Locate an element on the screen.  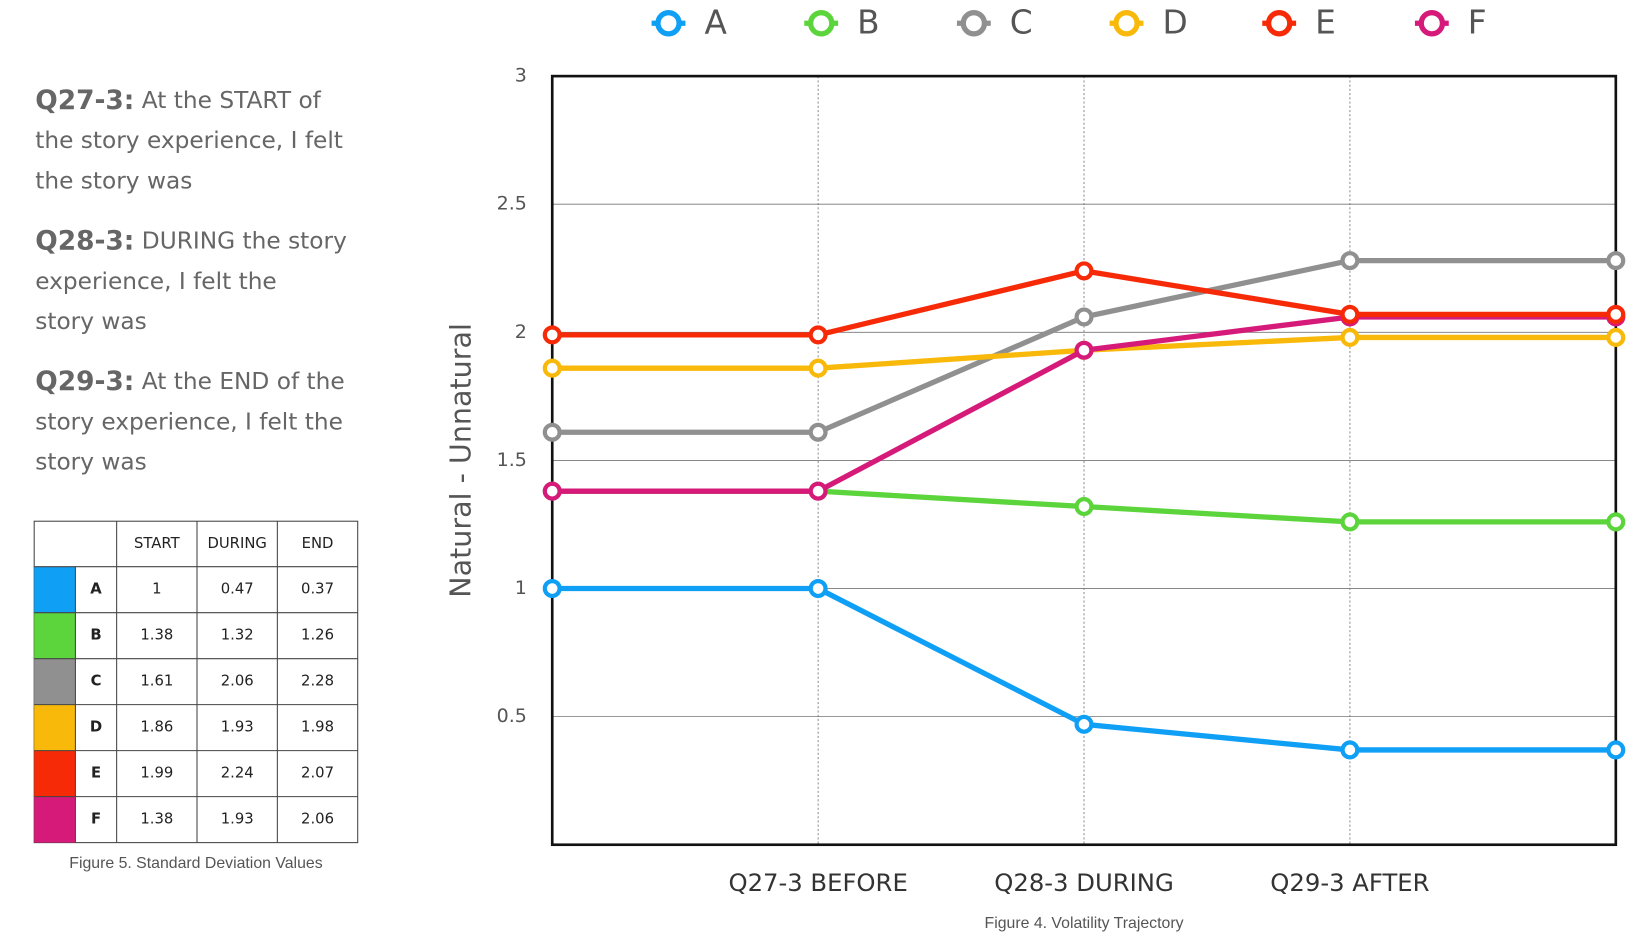
y-tick-label: 2.5 is located at coordinates (512, 204).